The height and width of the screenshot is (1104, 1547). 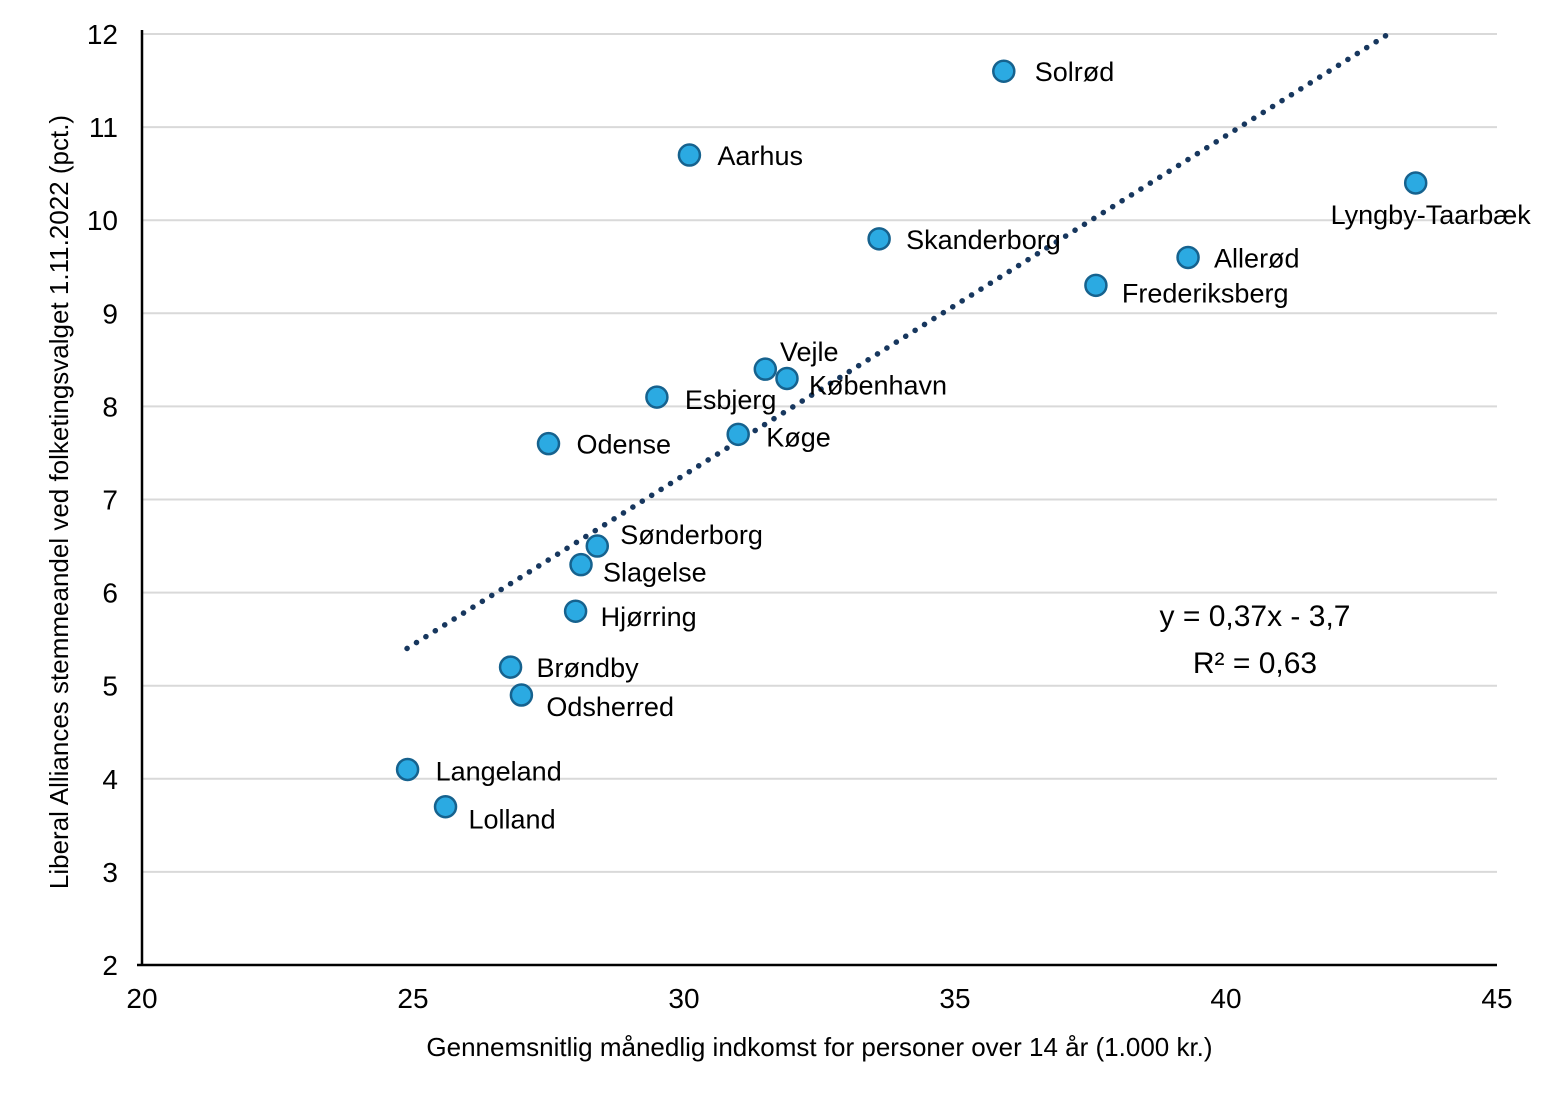 What do you see at coordinates (110, 779) in the screenshot?
I see `y-tick-label-4: 4` at bounding box center [110, 779].